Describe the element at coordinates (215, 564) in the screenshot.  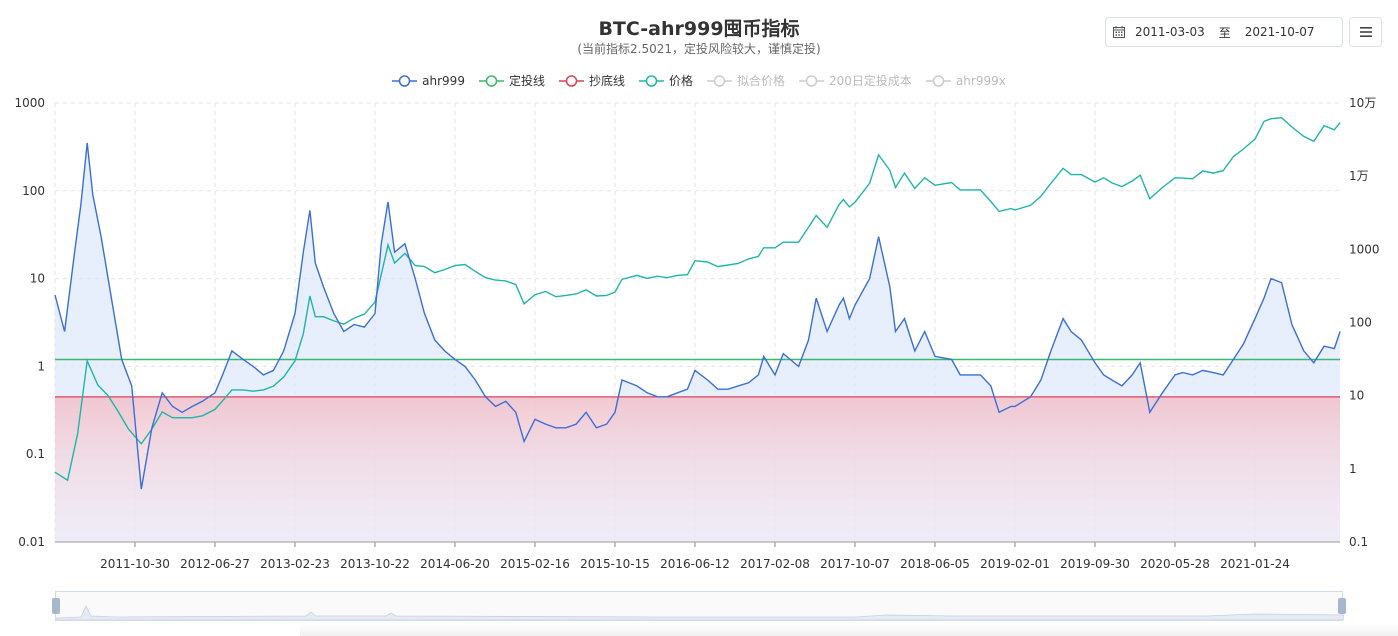
I see `x-tick-label: 2012-06-27` at that location.